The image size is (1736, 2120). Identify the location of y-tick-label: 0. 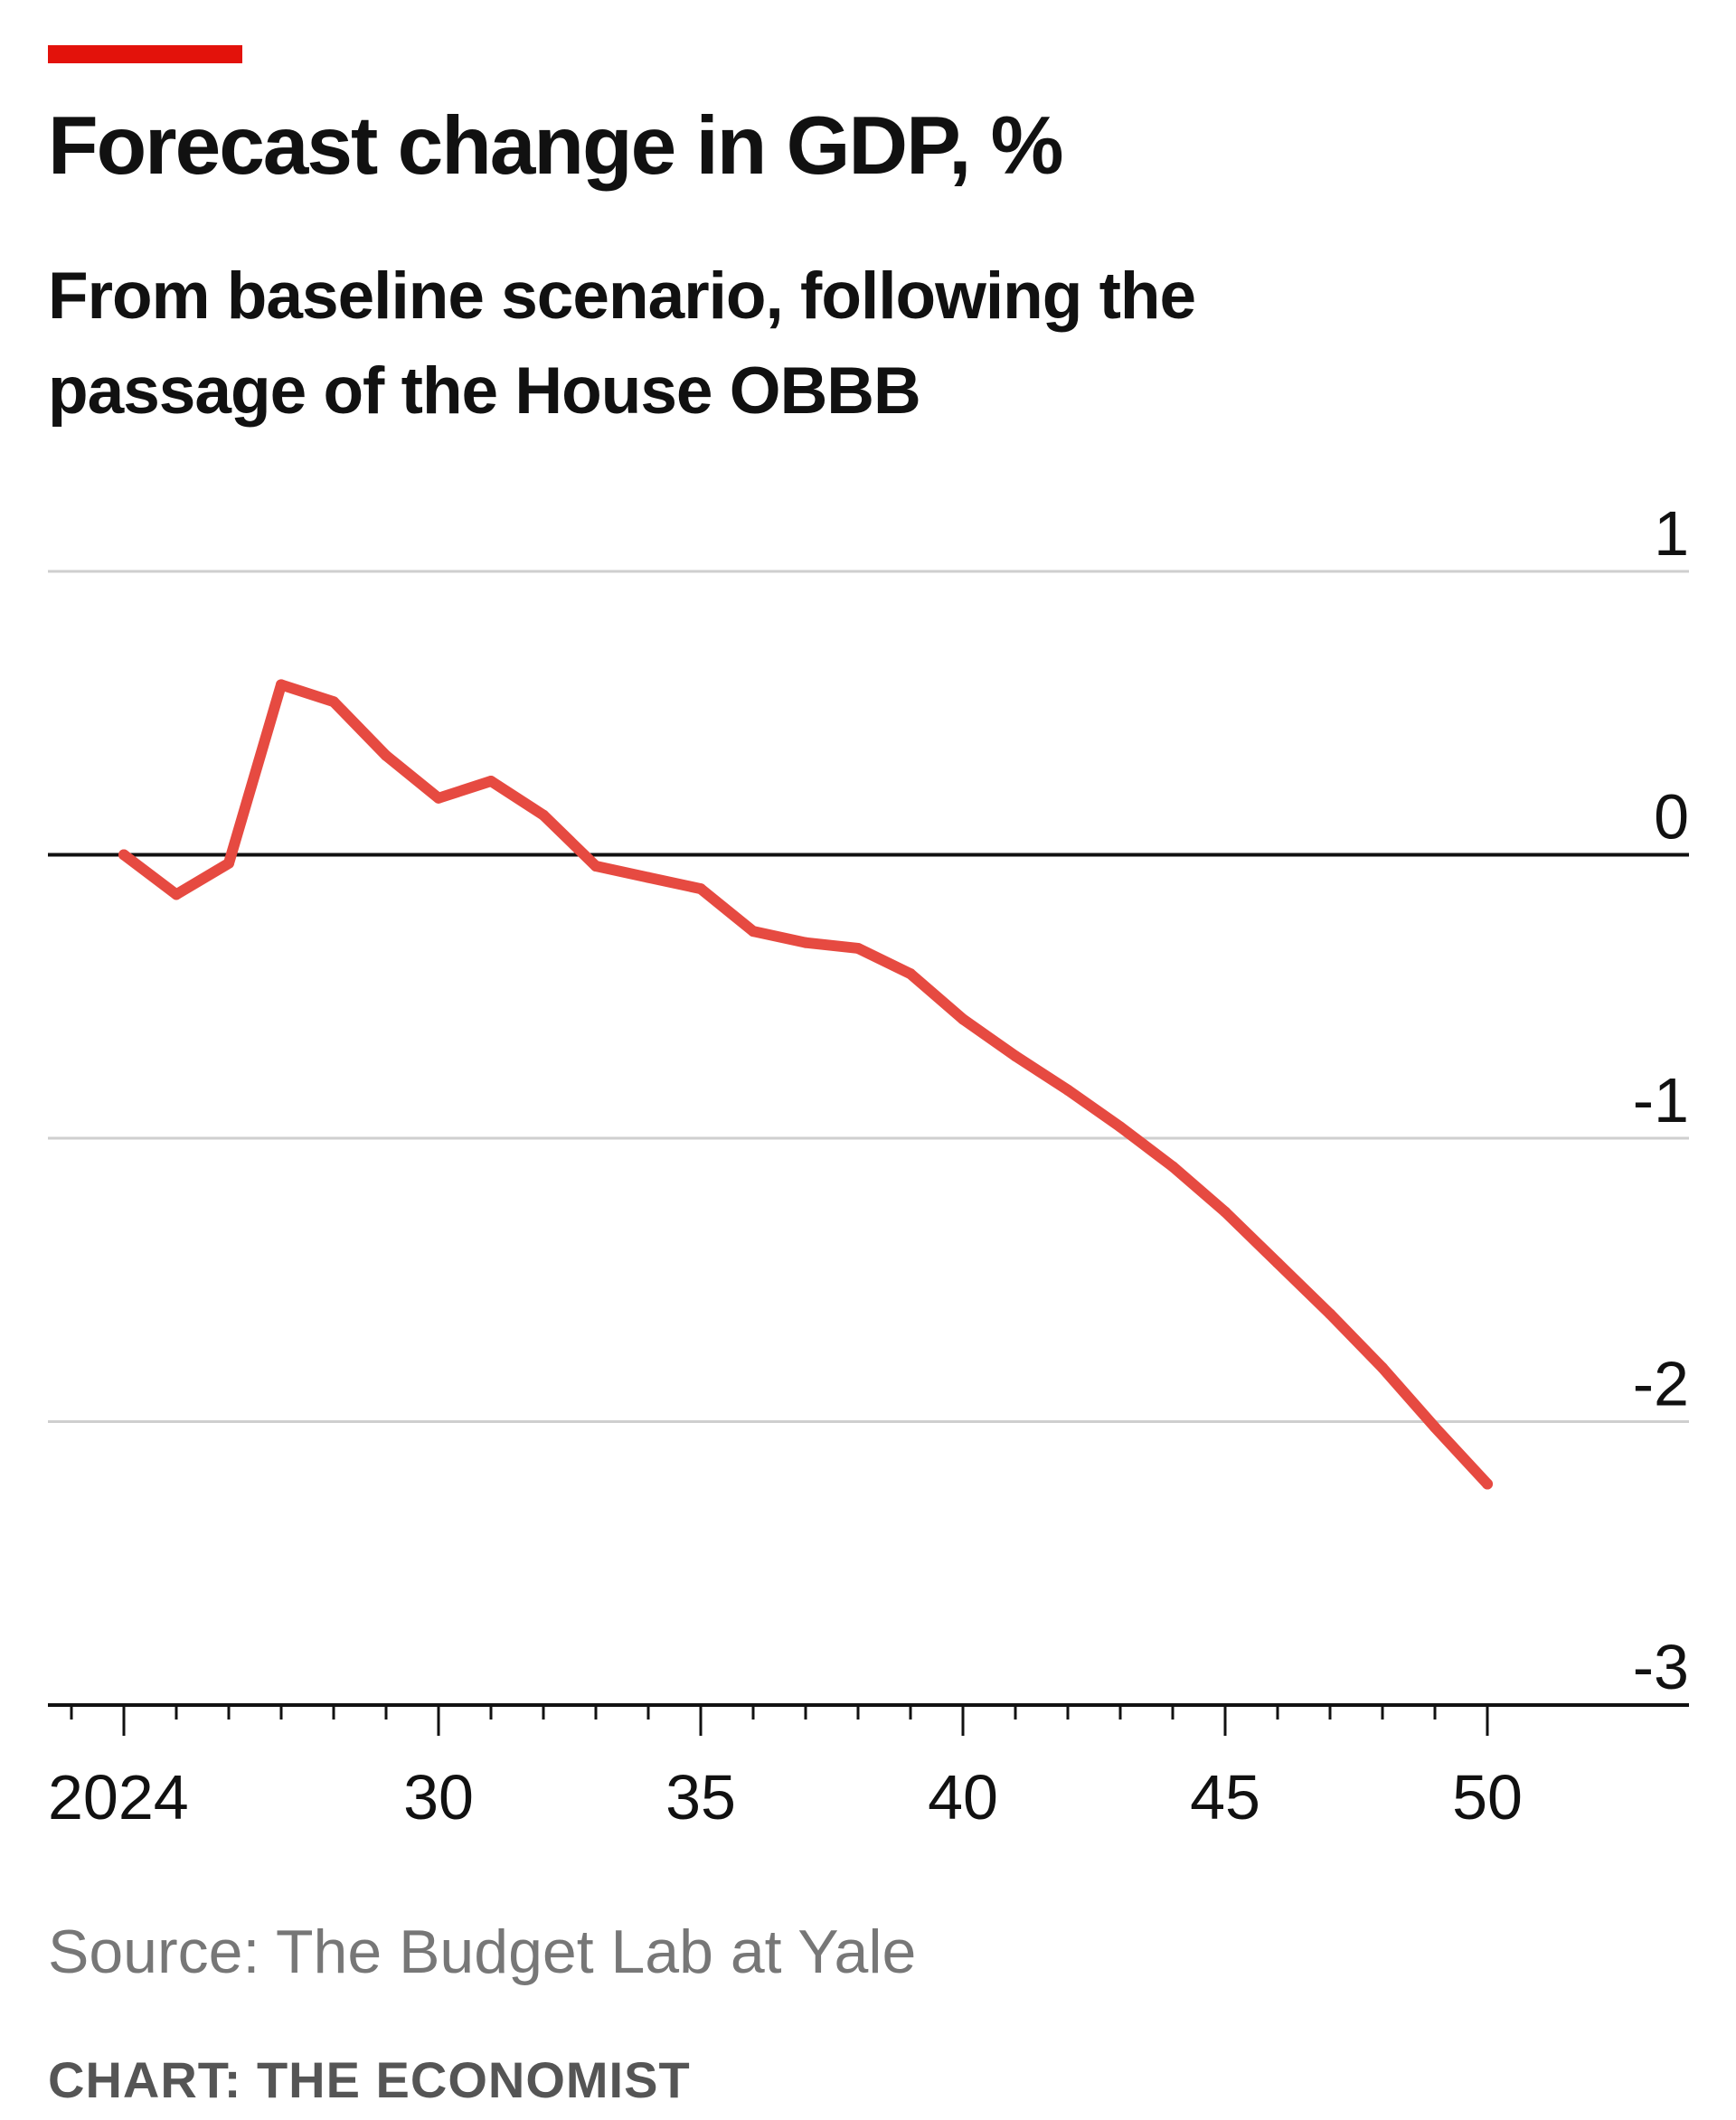
(1672, 817).